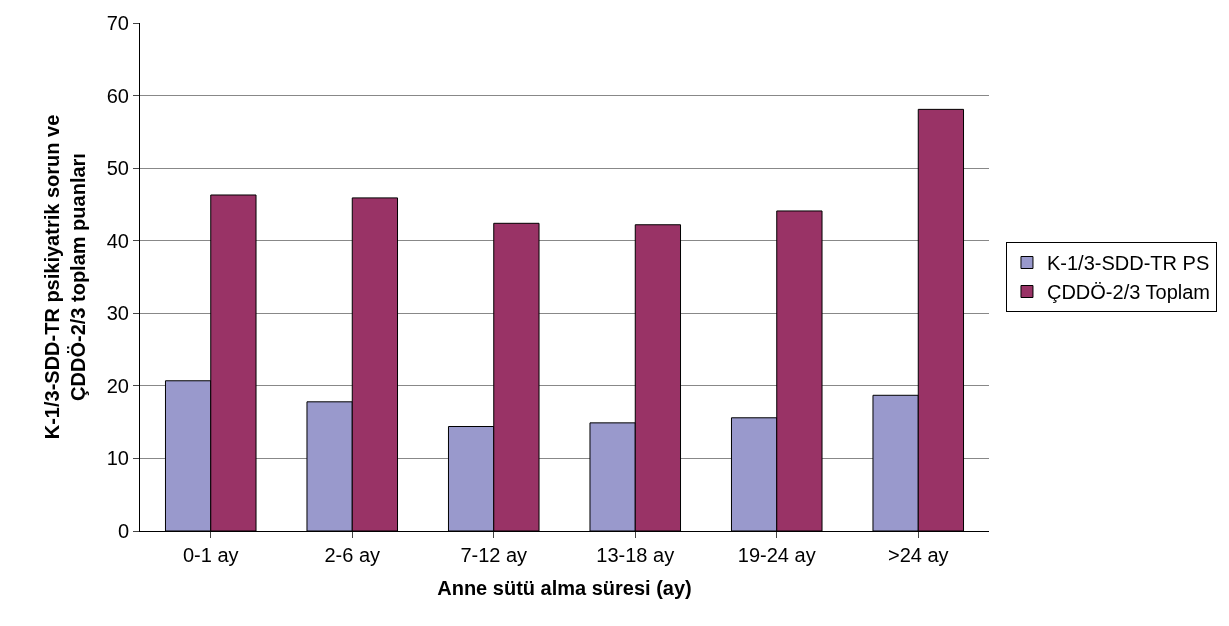 This screenshot has width=1229, height=626. I want to click on y-tick-label: 20, so click(117, 385).